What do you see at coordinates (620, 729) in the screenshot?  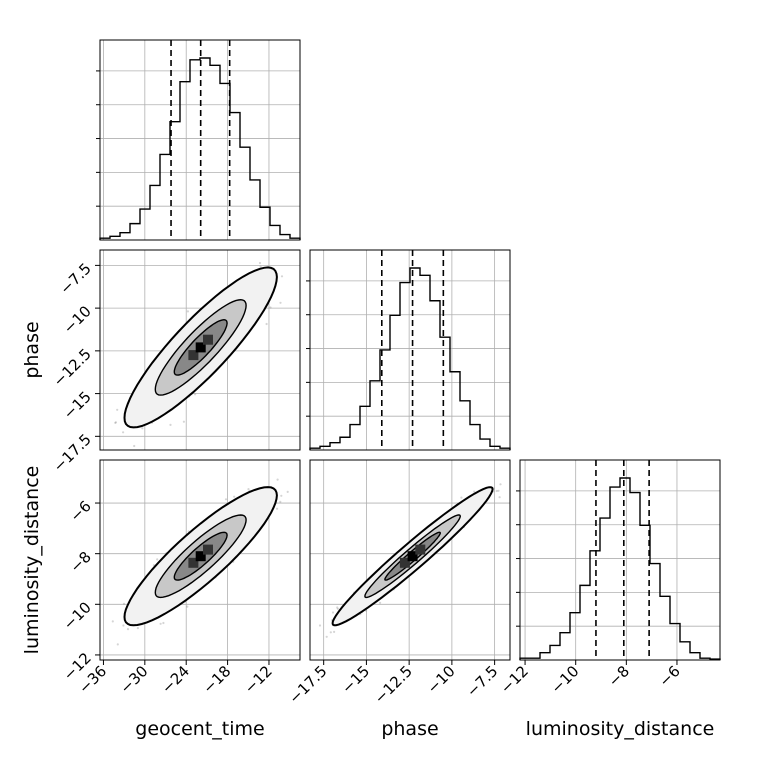 I see `xlabel-luminosity_distance: luminosity_distance` at bounding box center [620, 729].